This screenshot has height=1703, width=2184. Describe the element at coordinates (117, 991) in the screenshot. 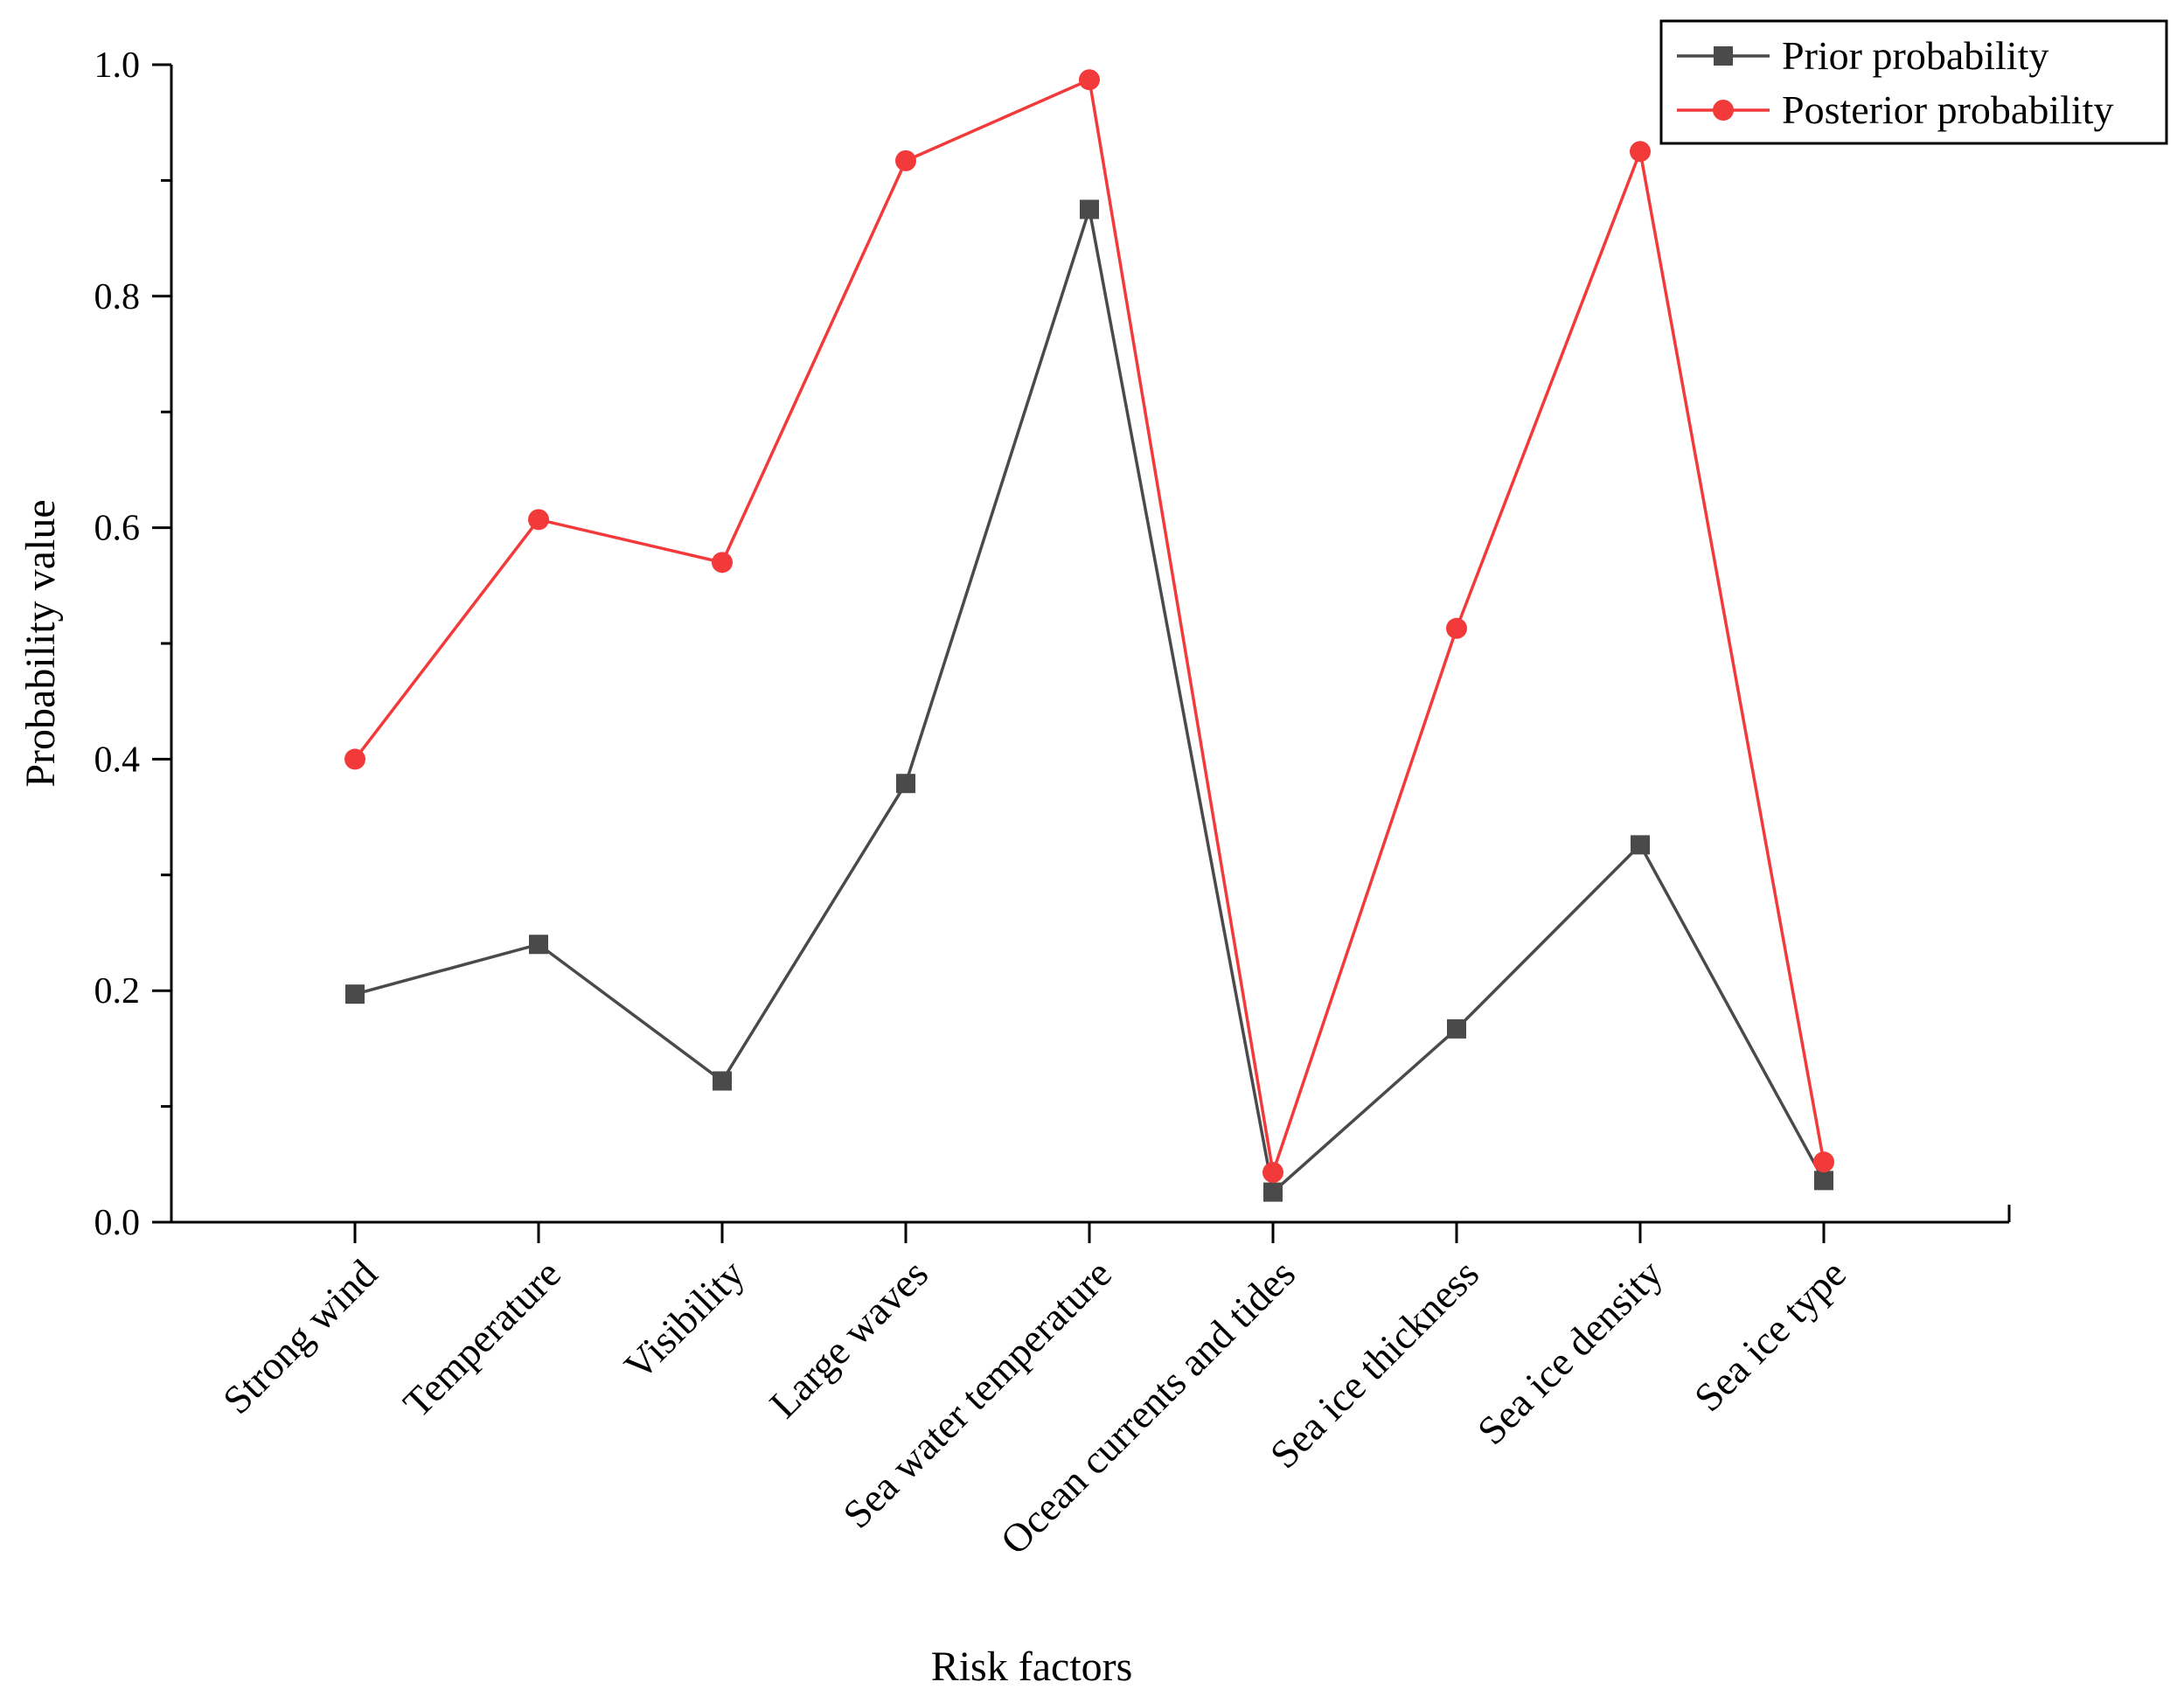

I see `y-tick-label: 0.2` at that location.